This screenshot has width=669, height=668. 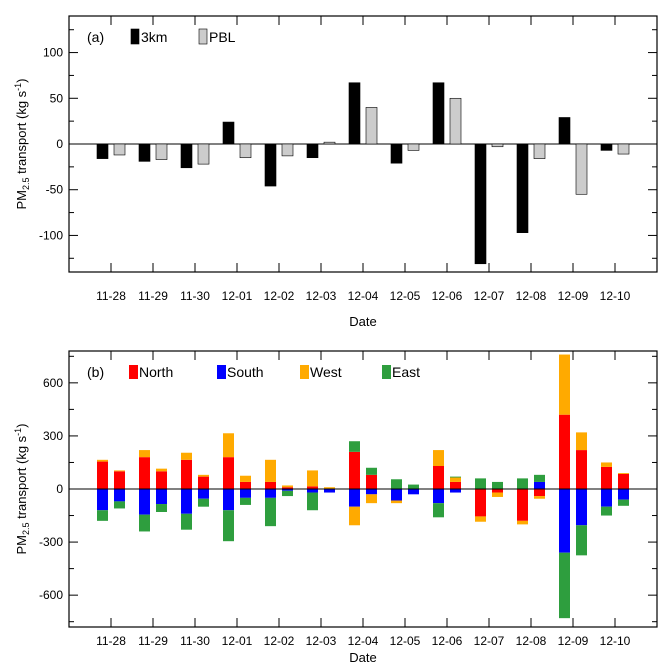 What do you see at coordinates (53, 383) in the screenshot?
I see `y-tick-label: 600` at bounding box center [53, 383].